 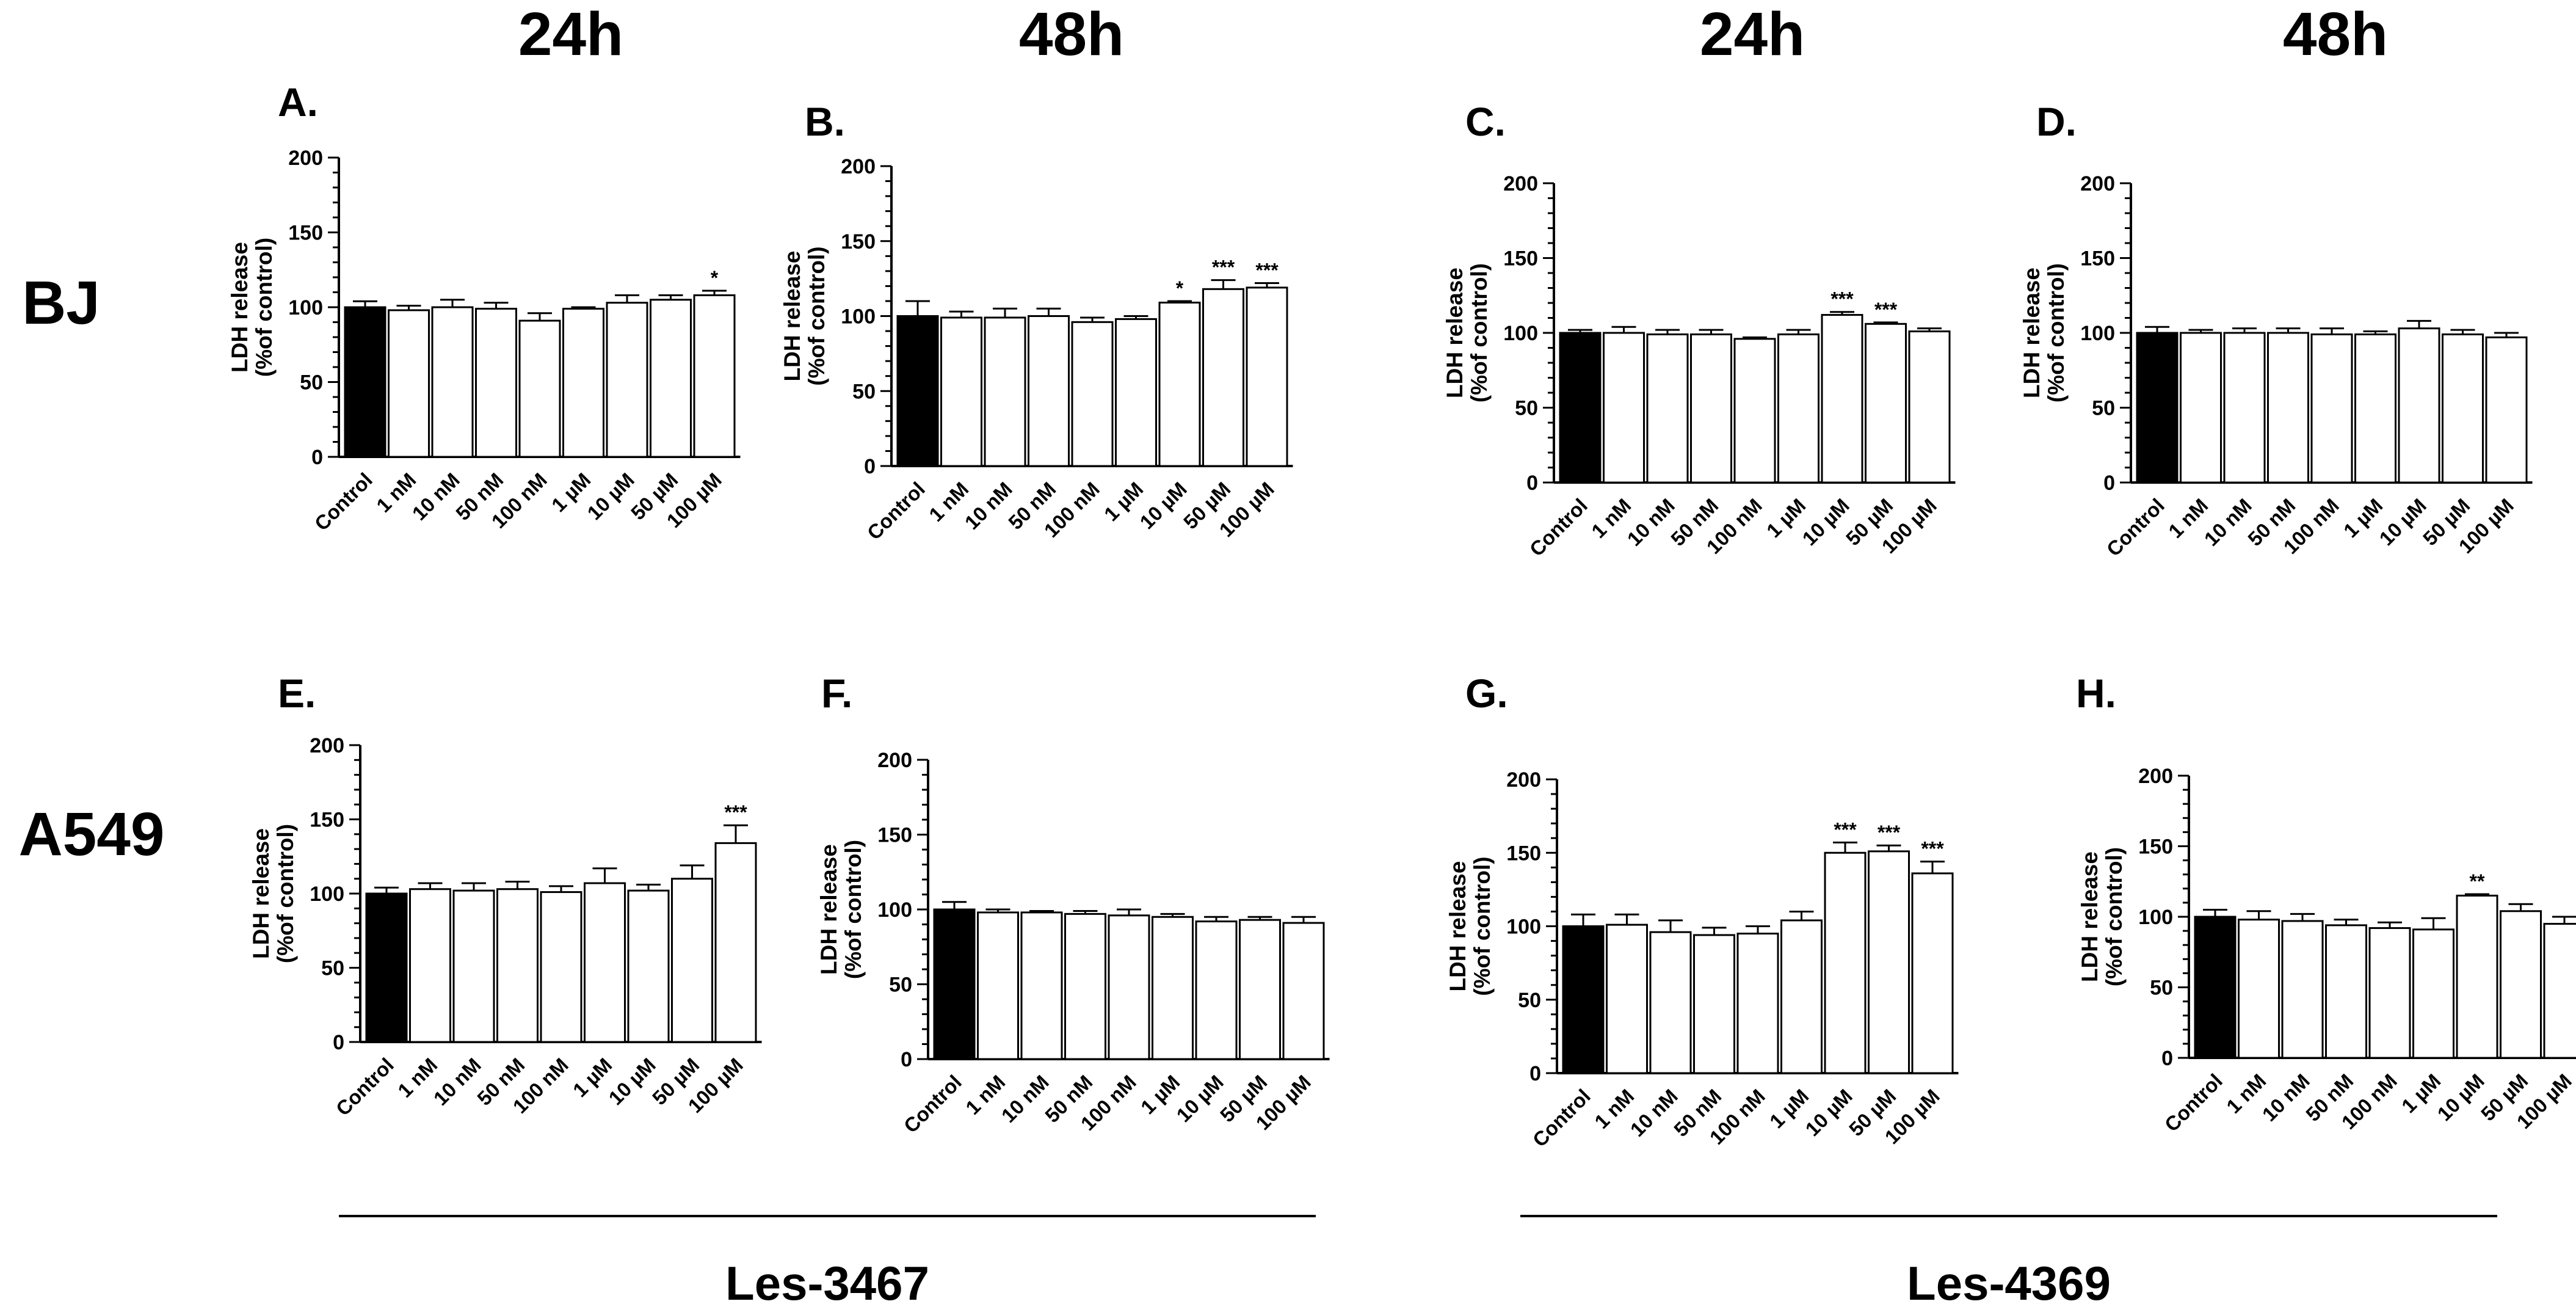 I want to click on compound-label-1: Les-3467, so click(x=827, y=1283).